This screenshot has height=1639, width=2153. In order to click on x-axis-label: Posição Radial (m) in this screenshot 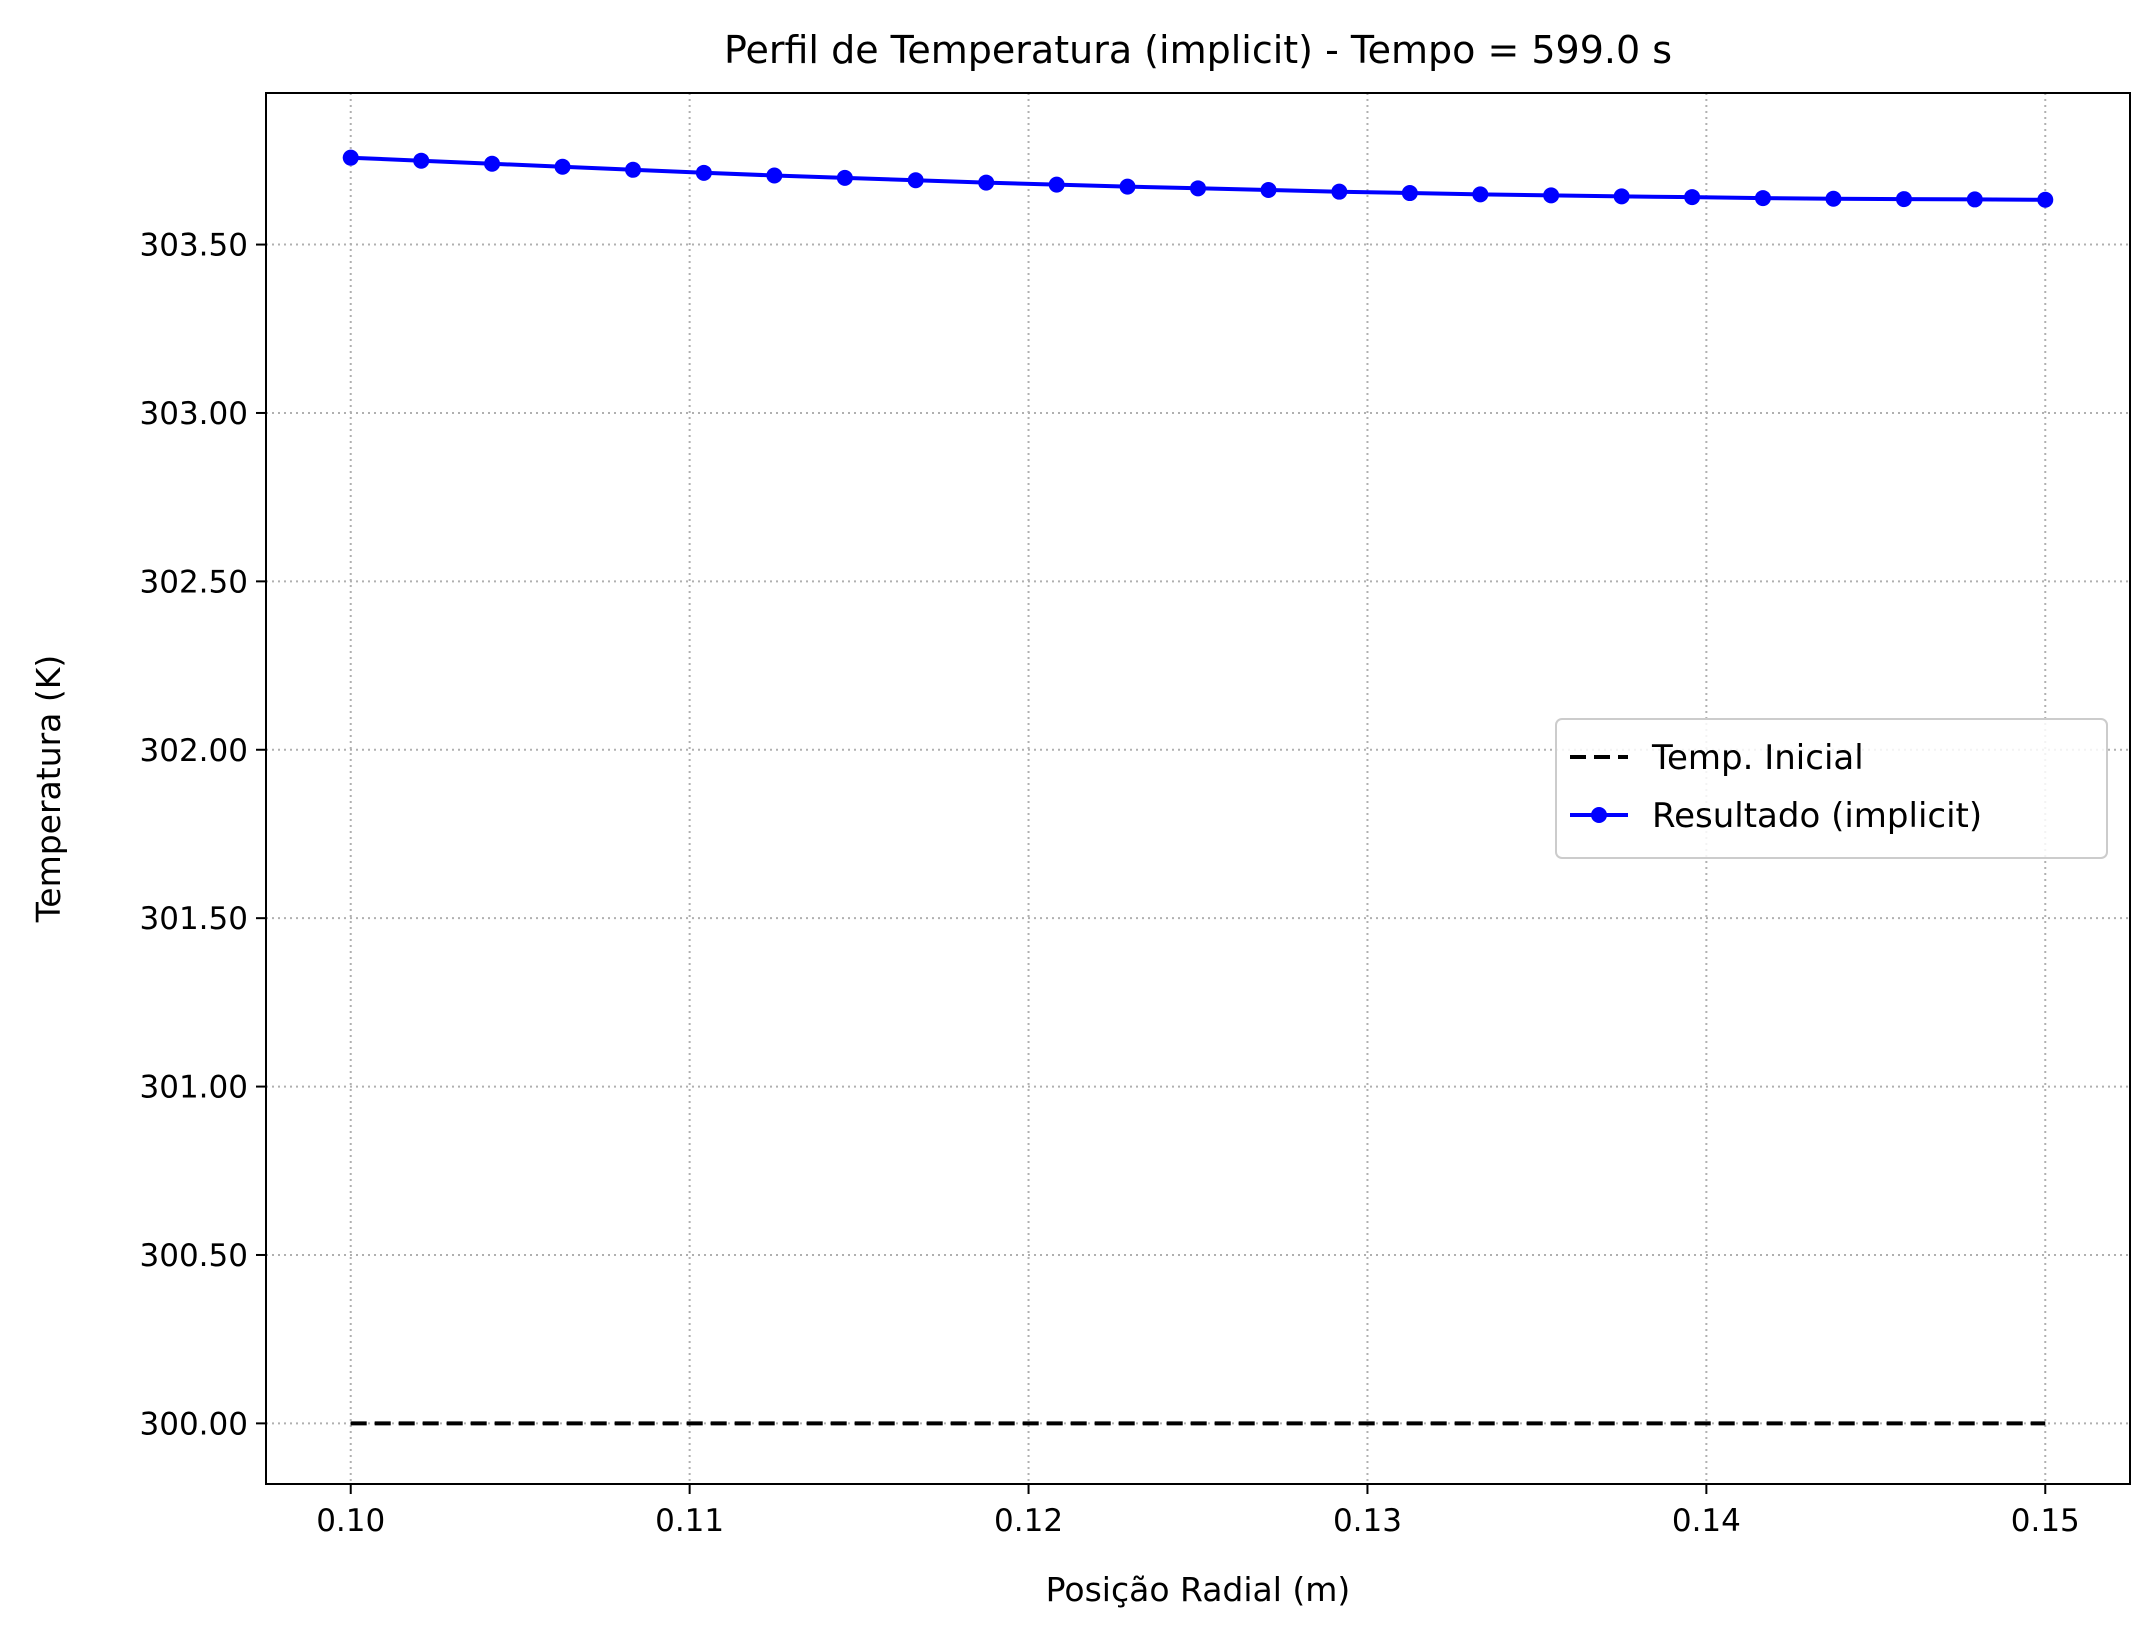, I will do `click(1198, 1589)`.